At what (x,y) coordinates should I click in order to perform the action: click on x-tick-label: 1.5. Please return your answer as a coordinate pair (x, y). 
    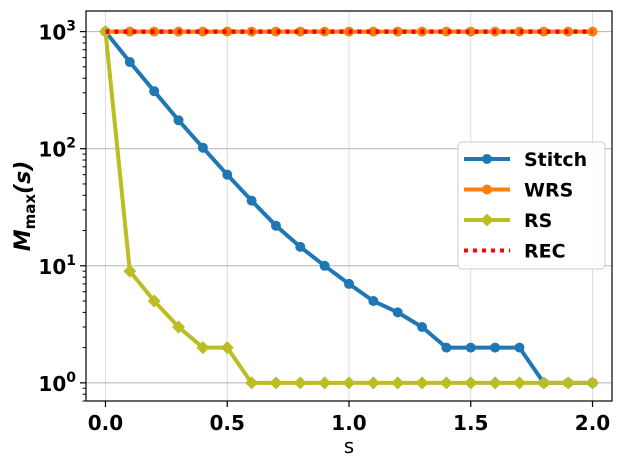
    Looking at the image, I should click on (470, 423).